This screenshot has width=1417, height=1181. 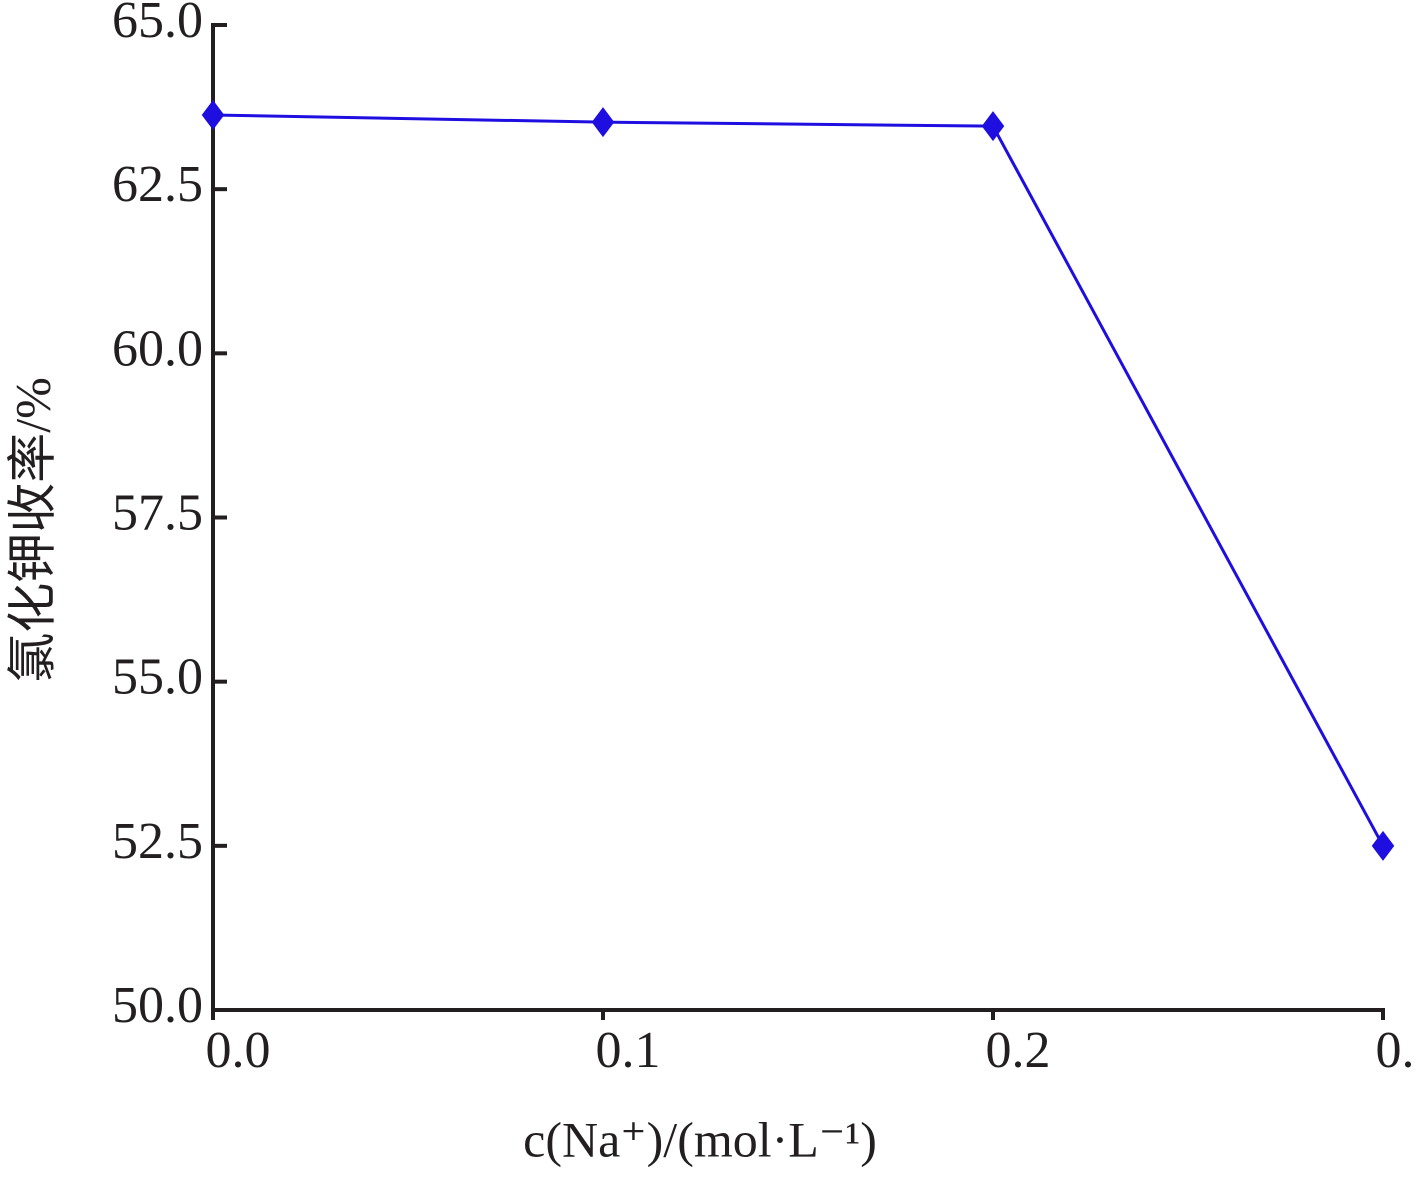 I want to click on y-tick-label: 55.0, so click(x=157, y=677).